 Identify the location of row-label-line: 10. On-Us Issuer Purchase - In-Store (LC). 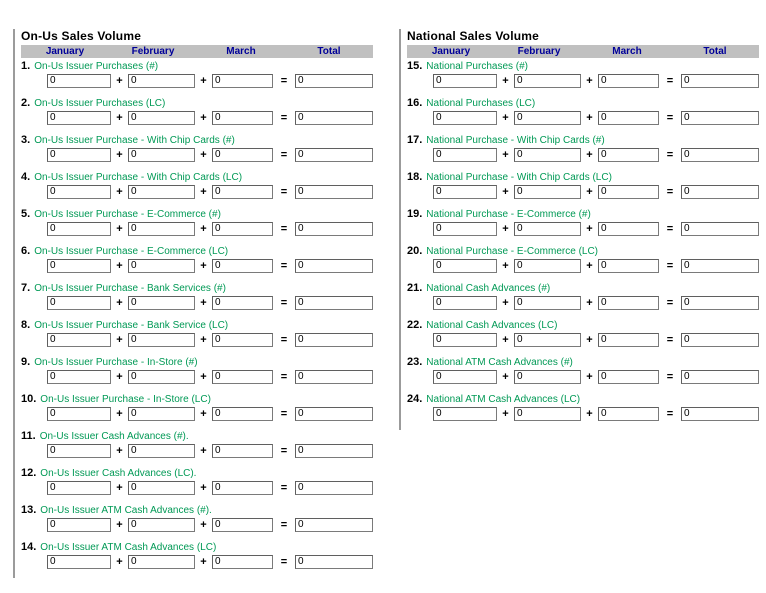
(197, 399).